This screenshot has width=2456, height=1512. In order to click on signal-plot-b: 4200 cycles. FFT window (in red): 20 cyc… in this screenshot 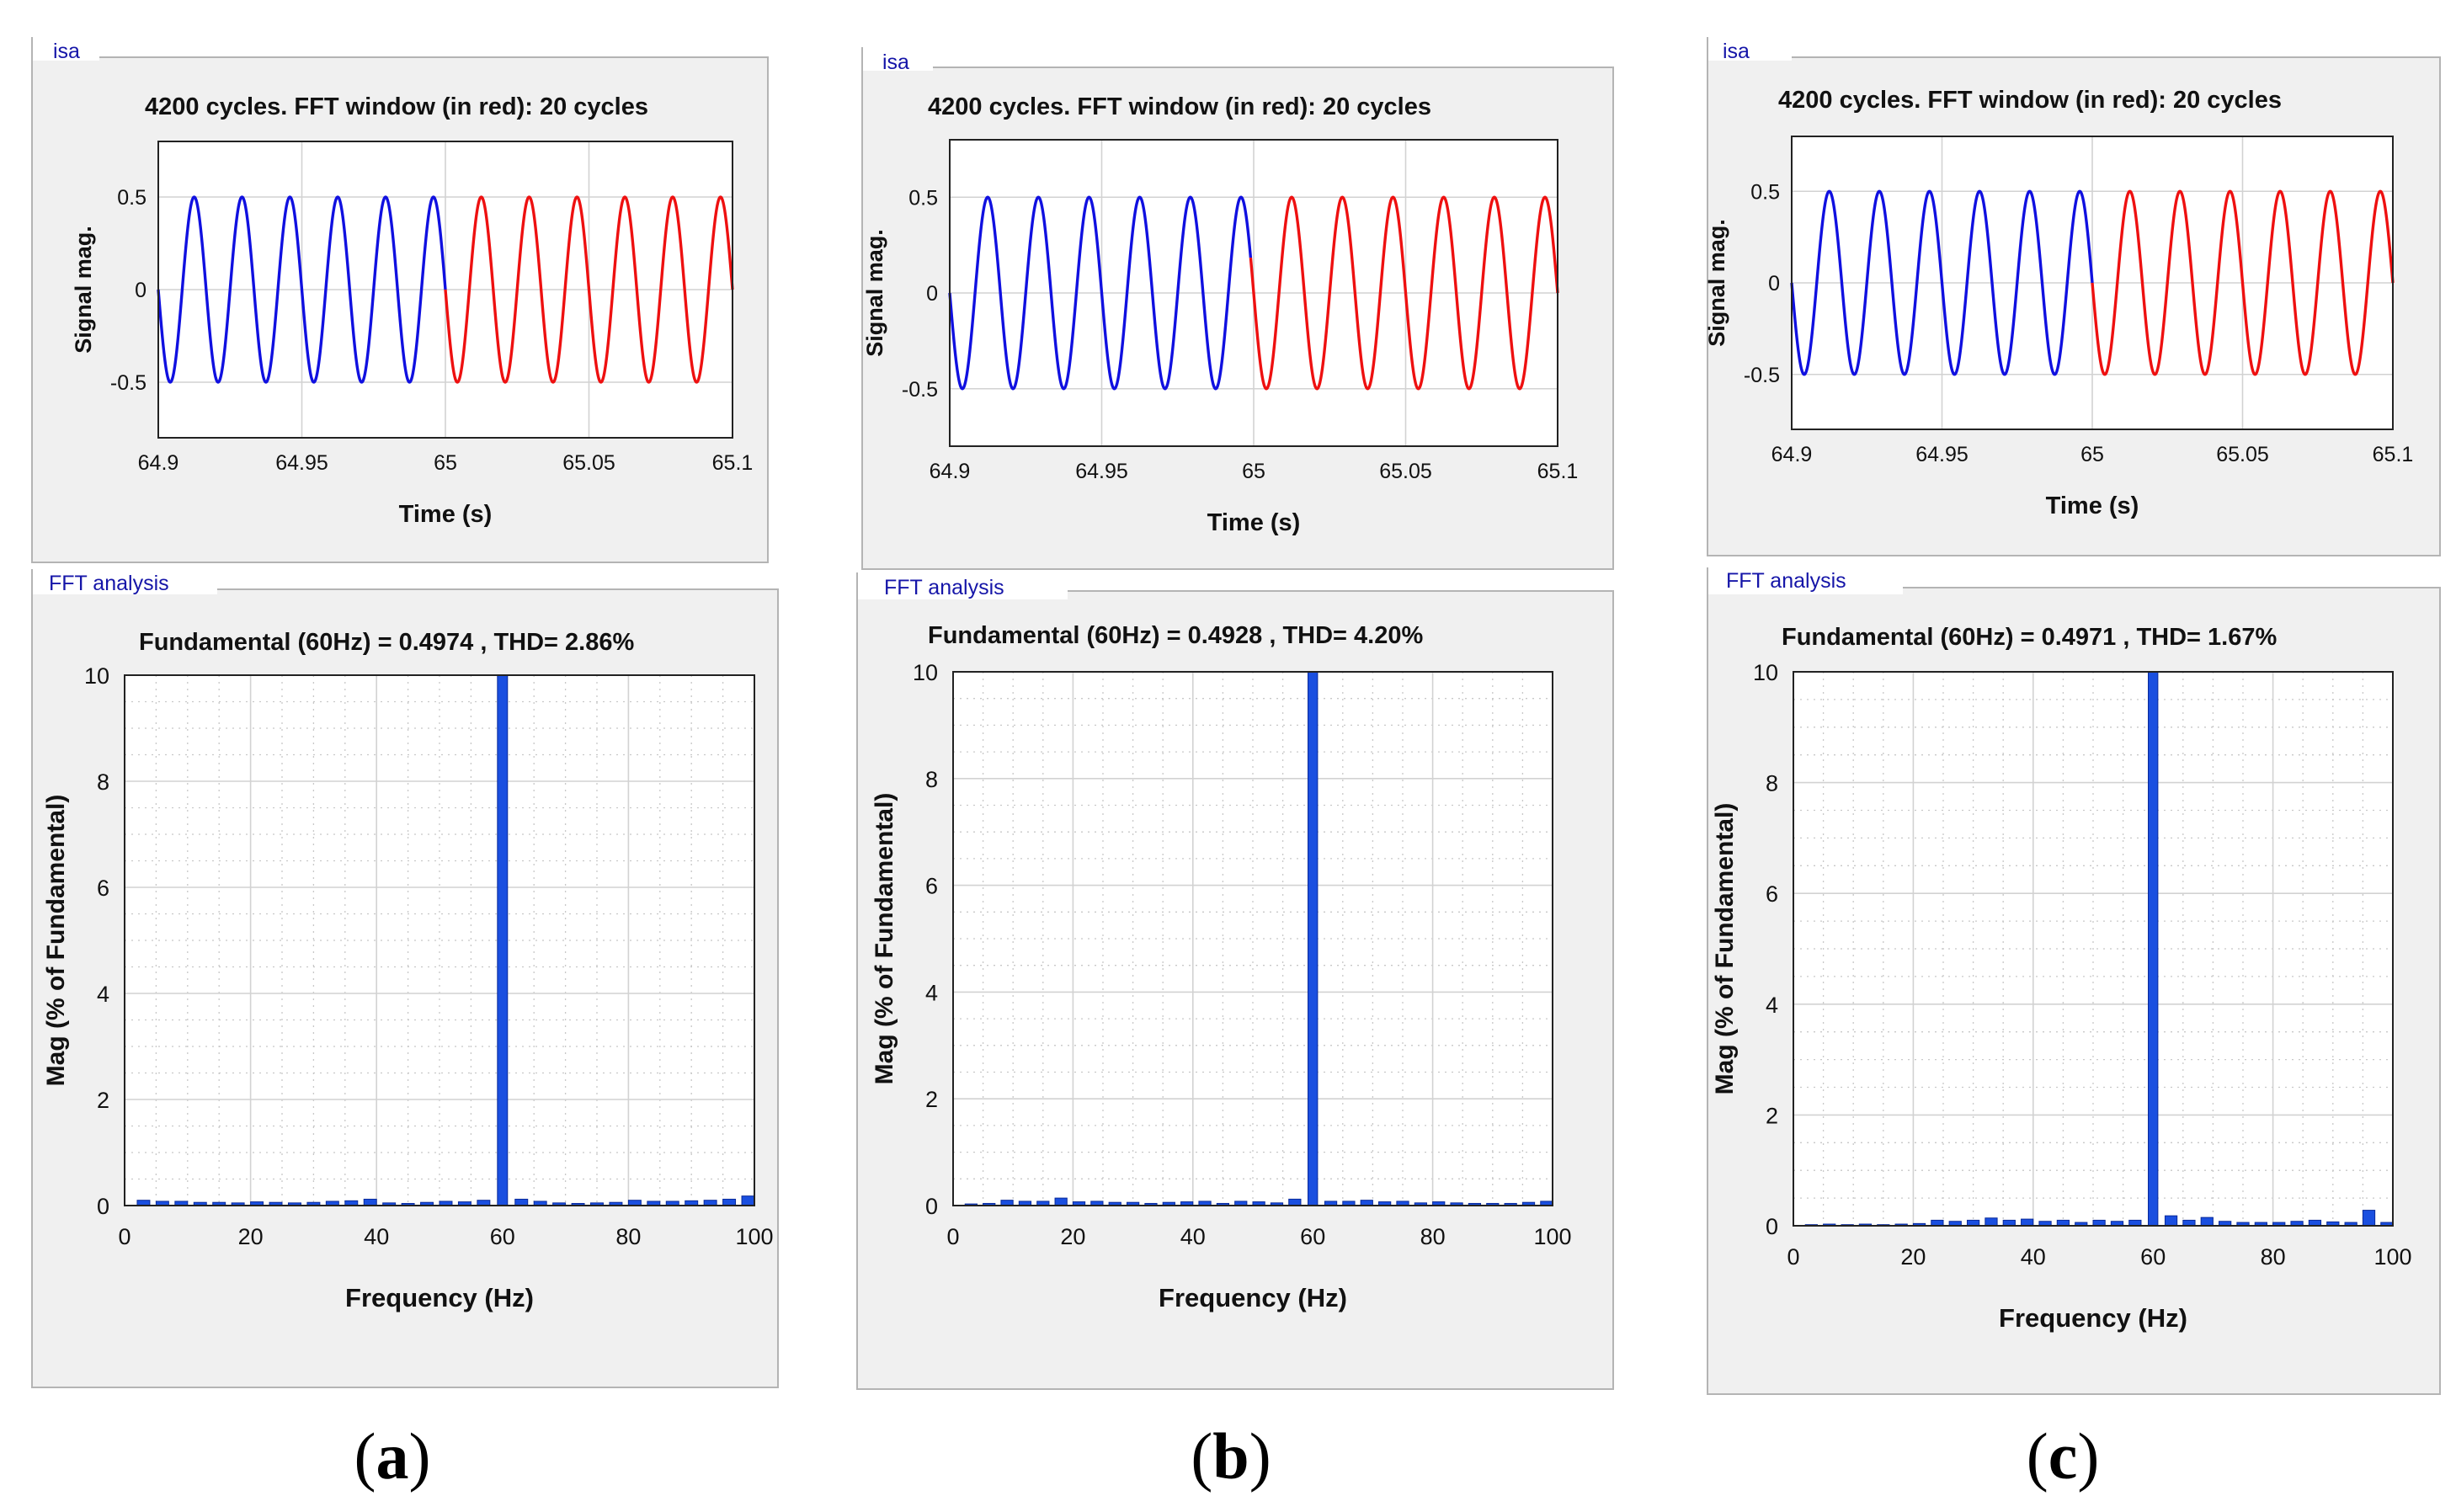, I will do `click(1220, 315)`.